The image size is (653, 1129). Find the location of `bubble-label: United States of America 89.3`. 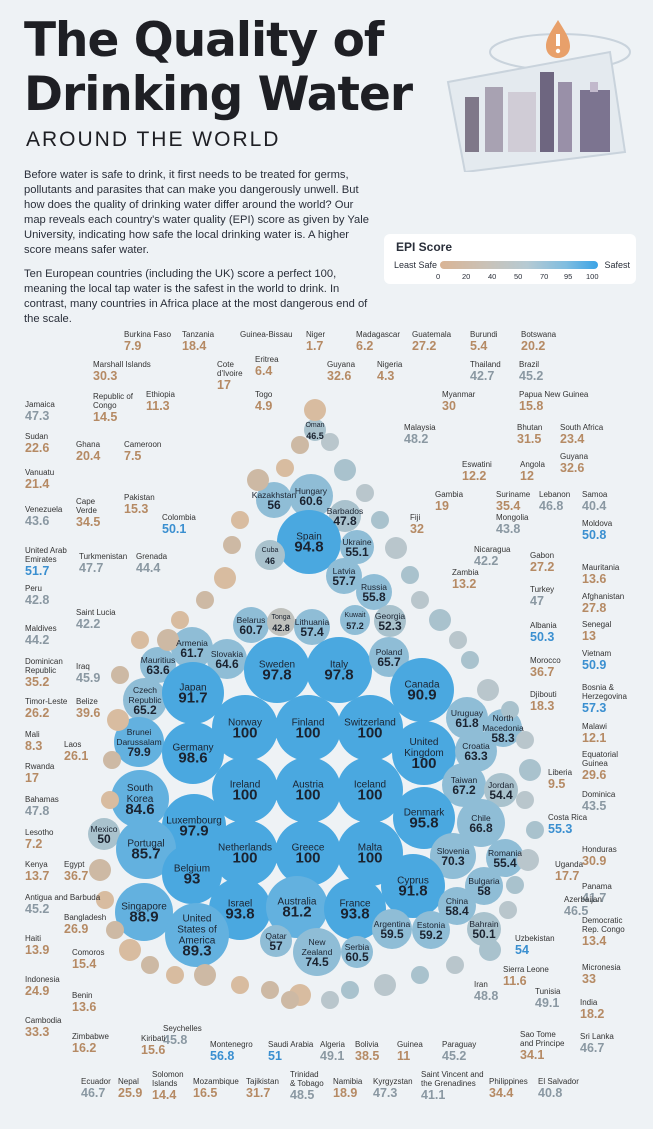

bubble-label: United States of America 89.3 is located at coordinates (196, 936).